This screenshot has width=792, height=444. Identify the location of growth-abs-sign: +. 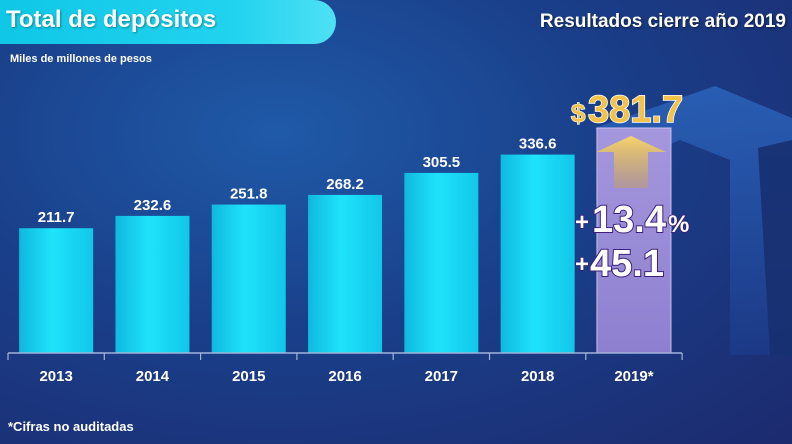
(582, 264).